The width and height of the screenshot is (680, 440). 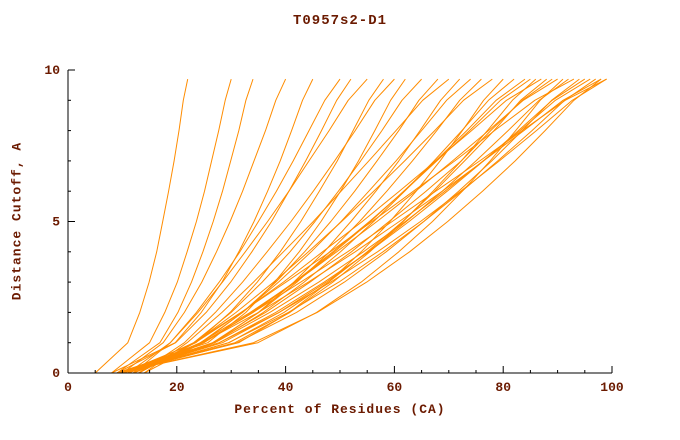 I want to click on x-tick-label: 40, so click(x=286, y=387).